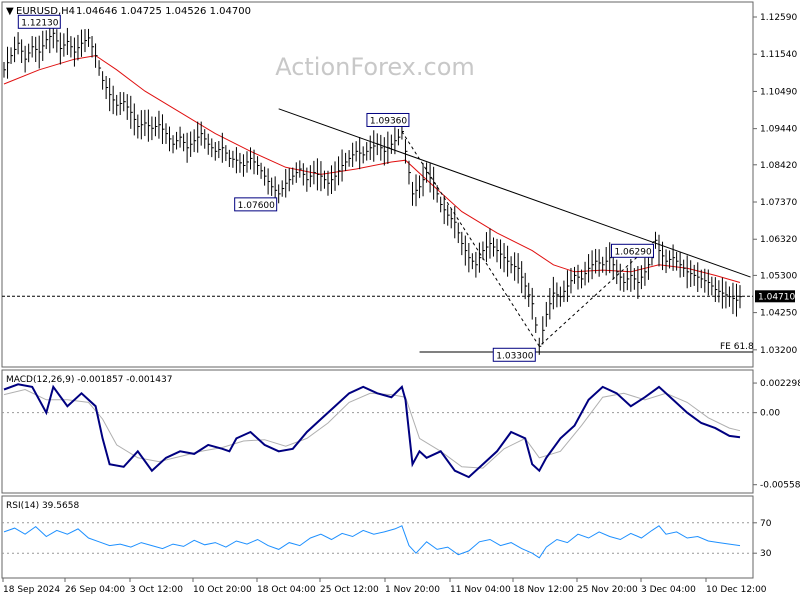 Image resolution: width=800 pixels, height=604 pixels. Describe the element at coordinates (770, 414) in the screenshot. I see `macd-tick-label: 0.00` at that location.